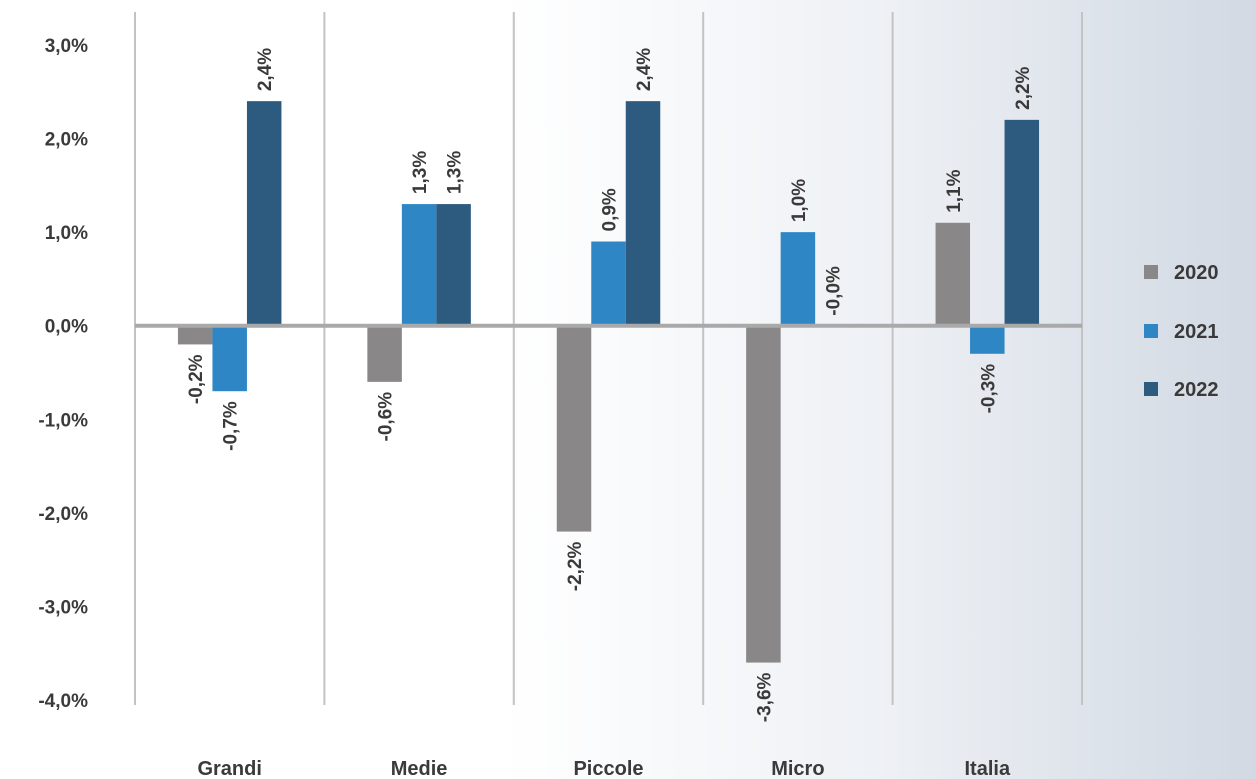 The height and width of the screenshot is (779, 1256). I want to click on y-tick-label: 2,0%, so click(66, 140).